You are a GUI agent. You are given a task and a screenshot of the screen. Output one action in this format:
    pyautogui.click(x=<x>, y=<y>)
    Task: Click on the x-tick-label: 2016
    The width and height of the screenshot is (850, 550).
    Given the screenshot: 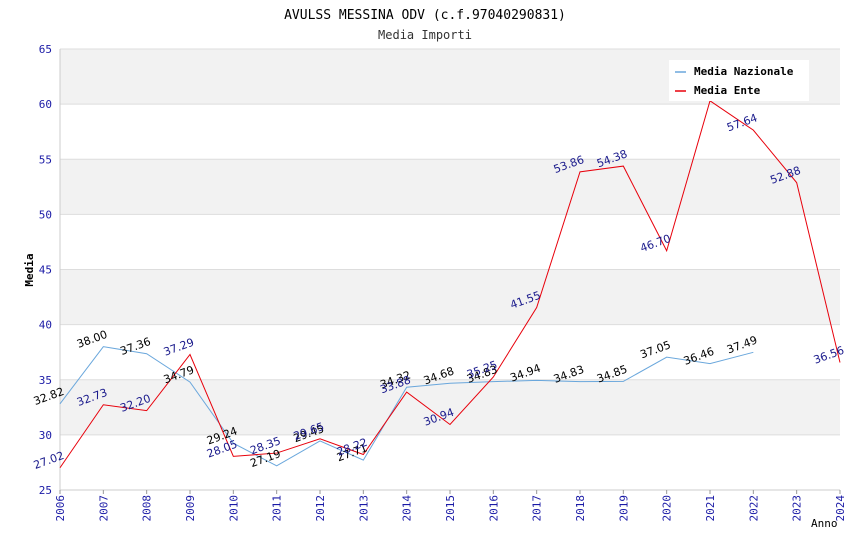 What is the action you would take?
    pyautogui.click(x=493, y=508)
    